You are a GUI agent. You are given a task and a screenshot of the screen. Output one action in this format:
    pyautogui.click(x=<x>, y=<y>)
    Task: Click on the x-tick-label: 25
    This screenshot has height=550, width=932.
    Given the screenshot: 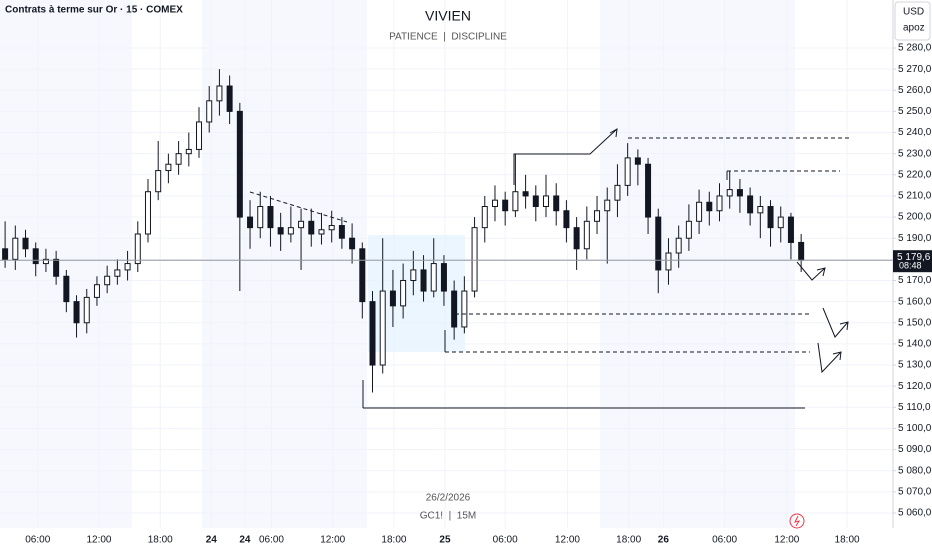 What is the action you would take?
    pyautogui.click(x=445, y=540)
    